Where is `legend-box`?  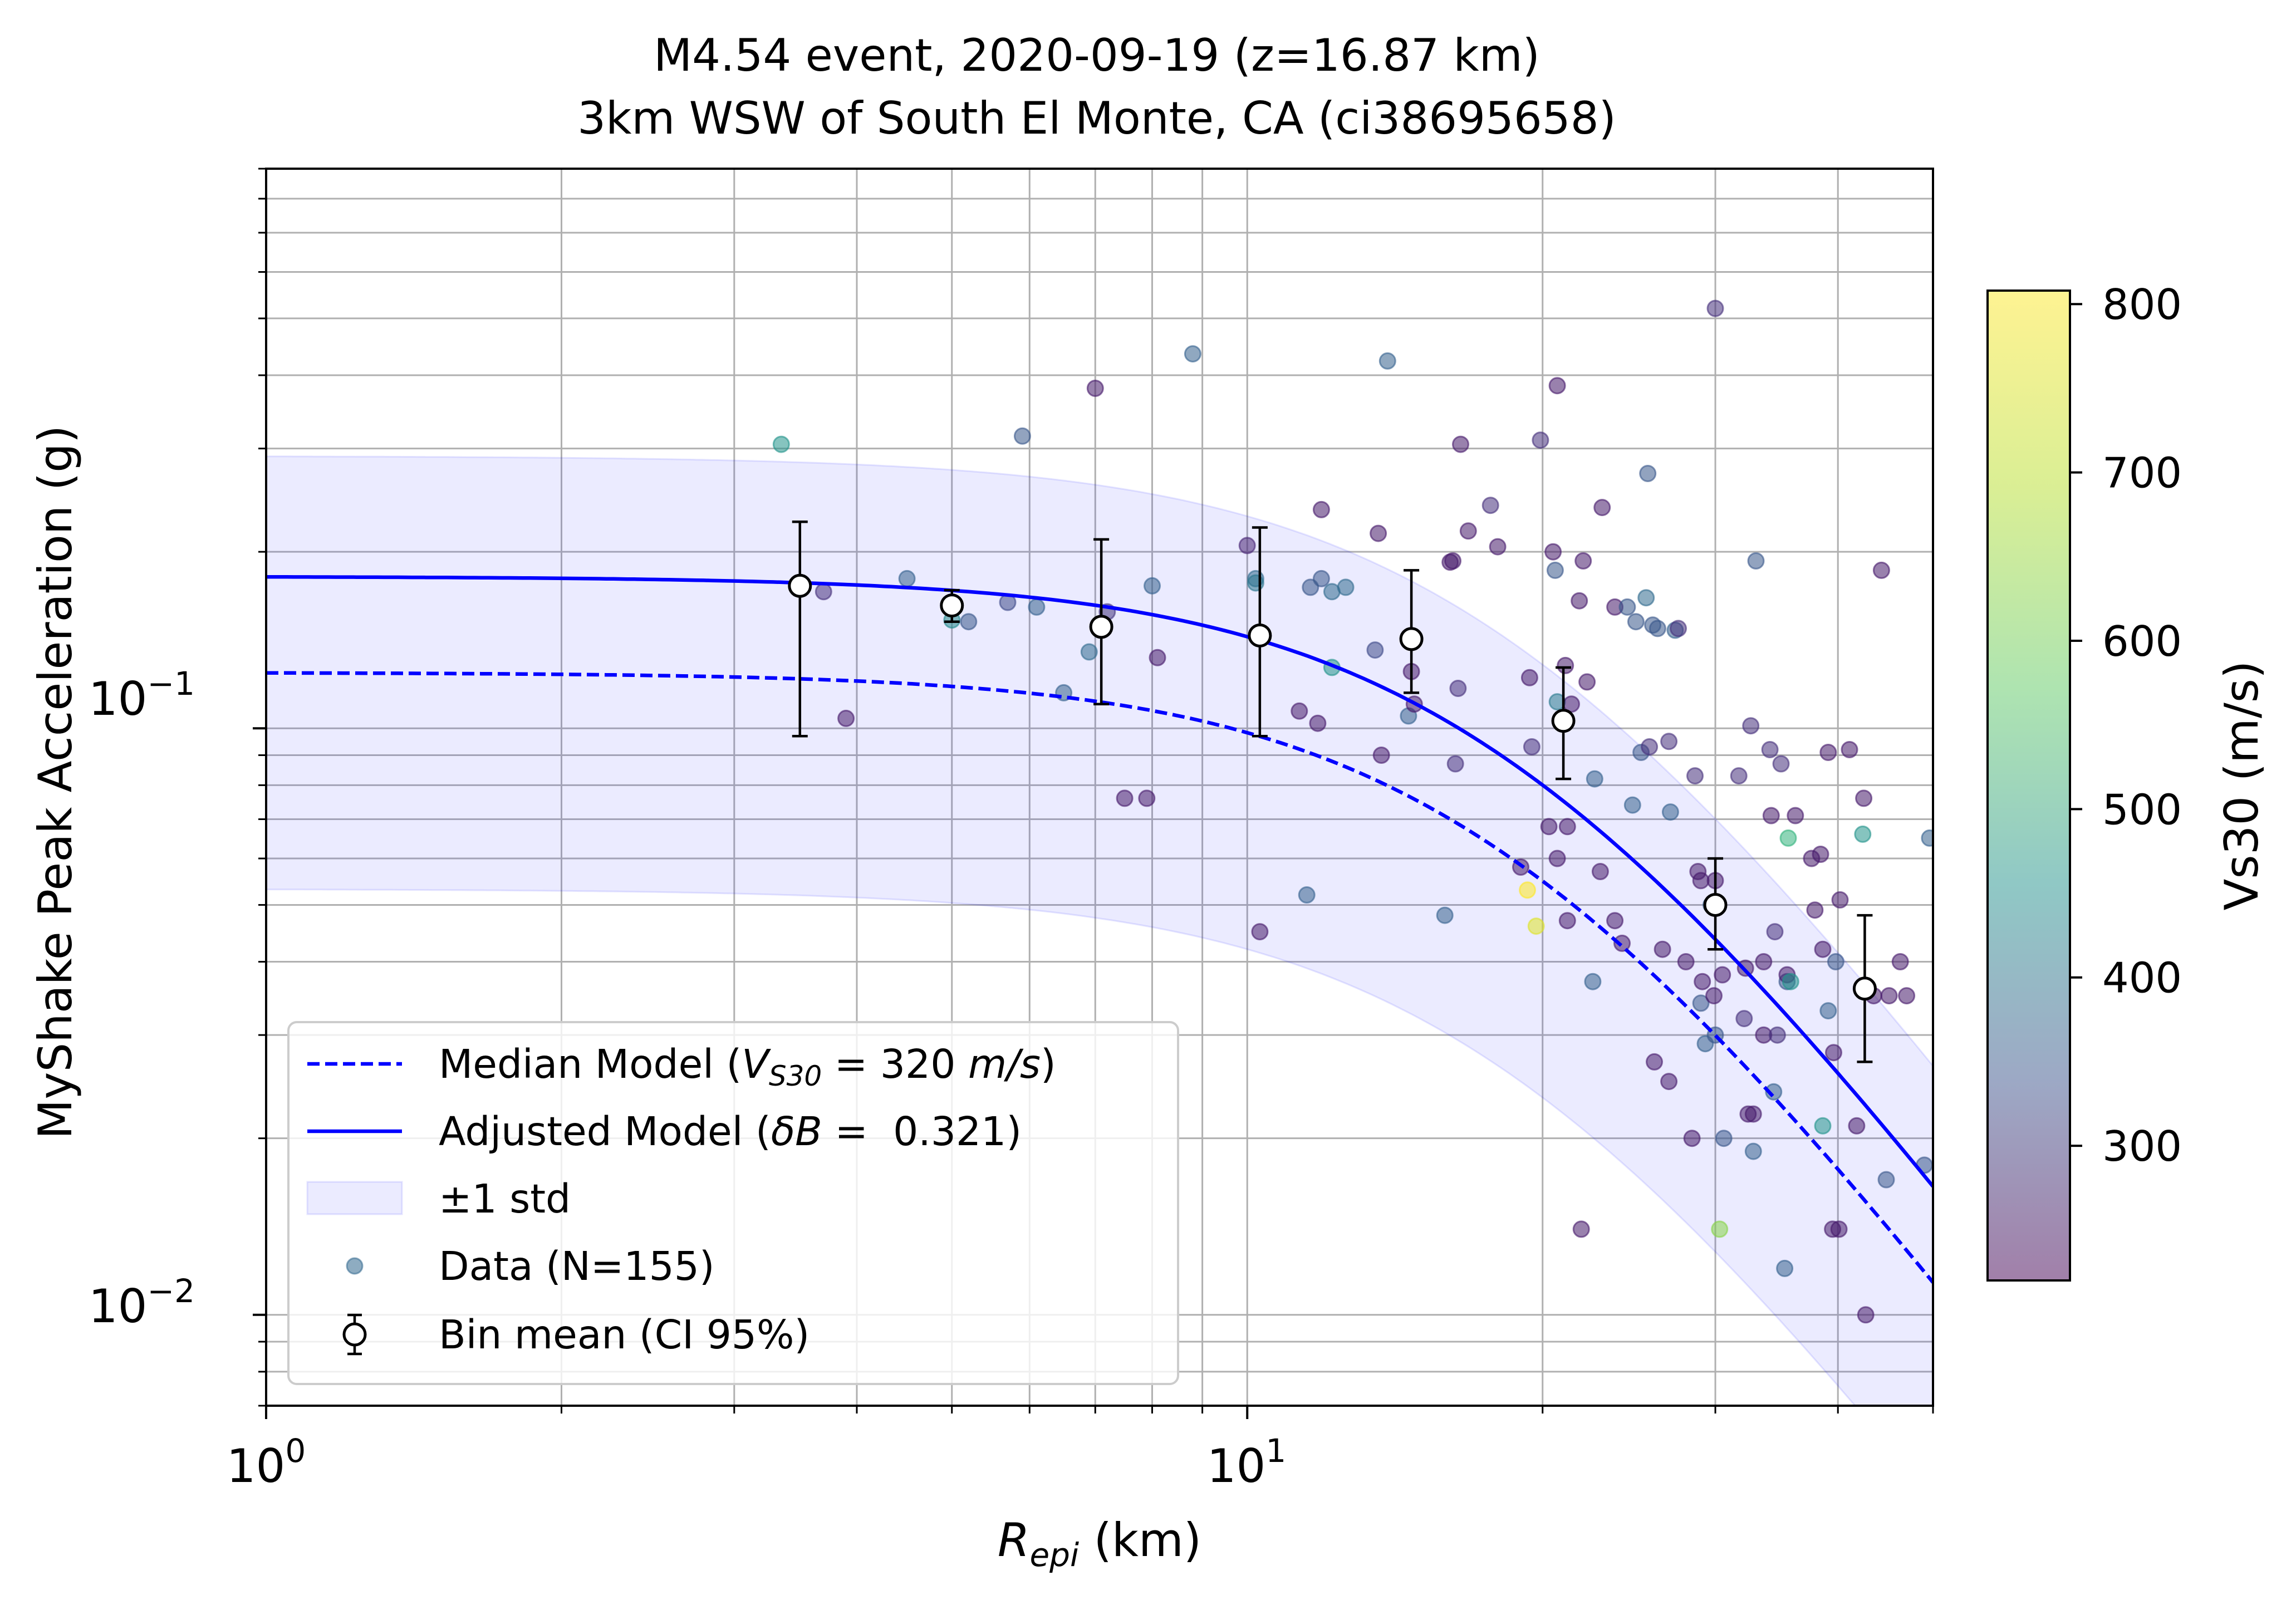
legend-box is located at coordinates (733, 1203).